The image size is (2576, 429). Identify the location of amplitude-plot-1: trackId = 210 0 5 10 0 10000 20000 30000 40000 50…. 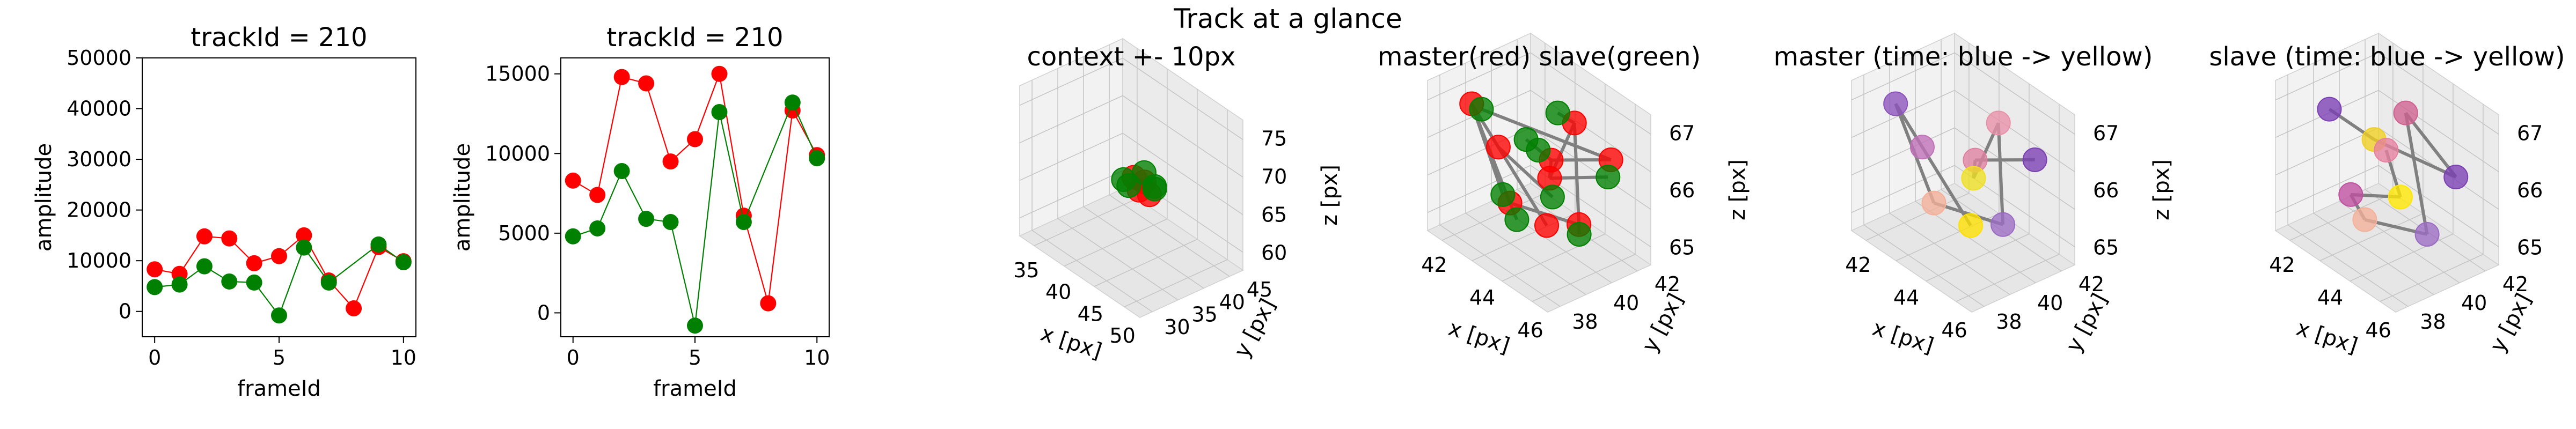
(224, 212).